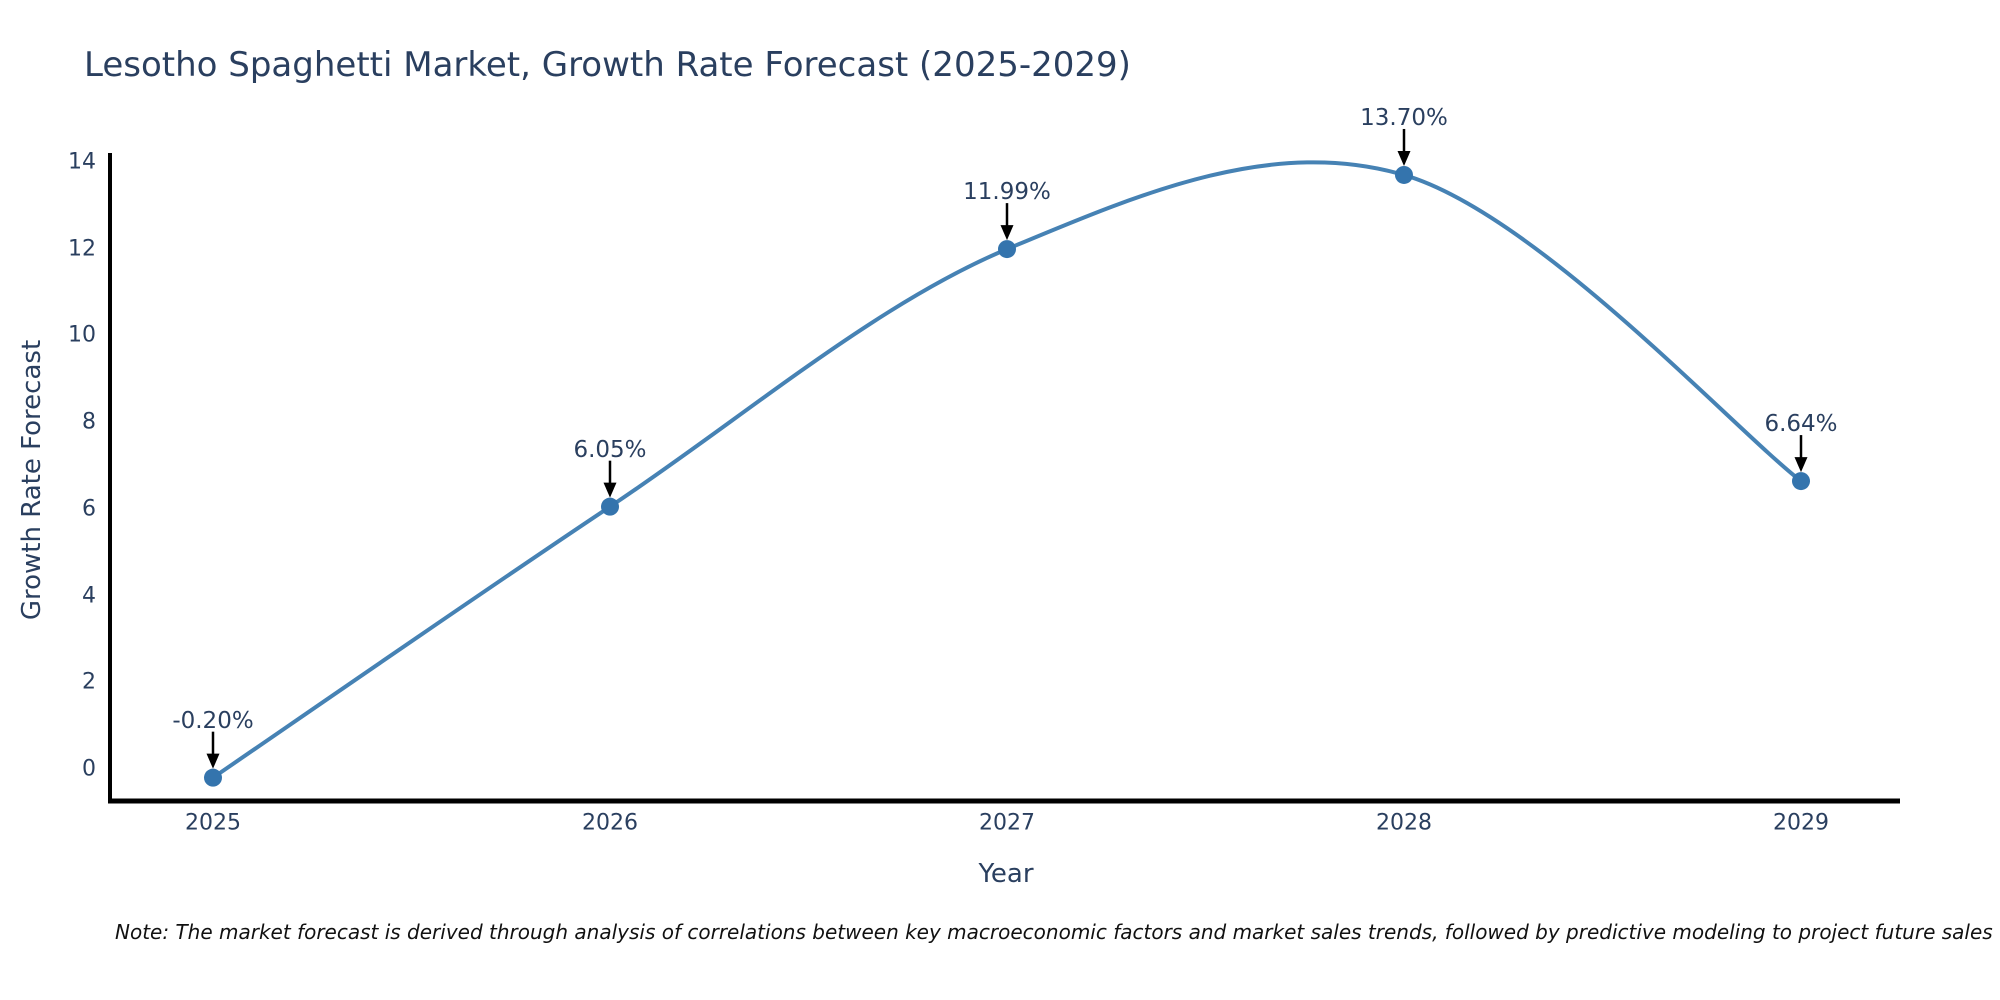 This screenshot has width=2000, height=1000. I want to click on point-annotation: 13.70%, so click(1404, 117).